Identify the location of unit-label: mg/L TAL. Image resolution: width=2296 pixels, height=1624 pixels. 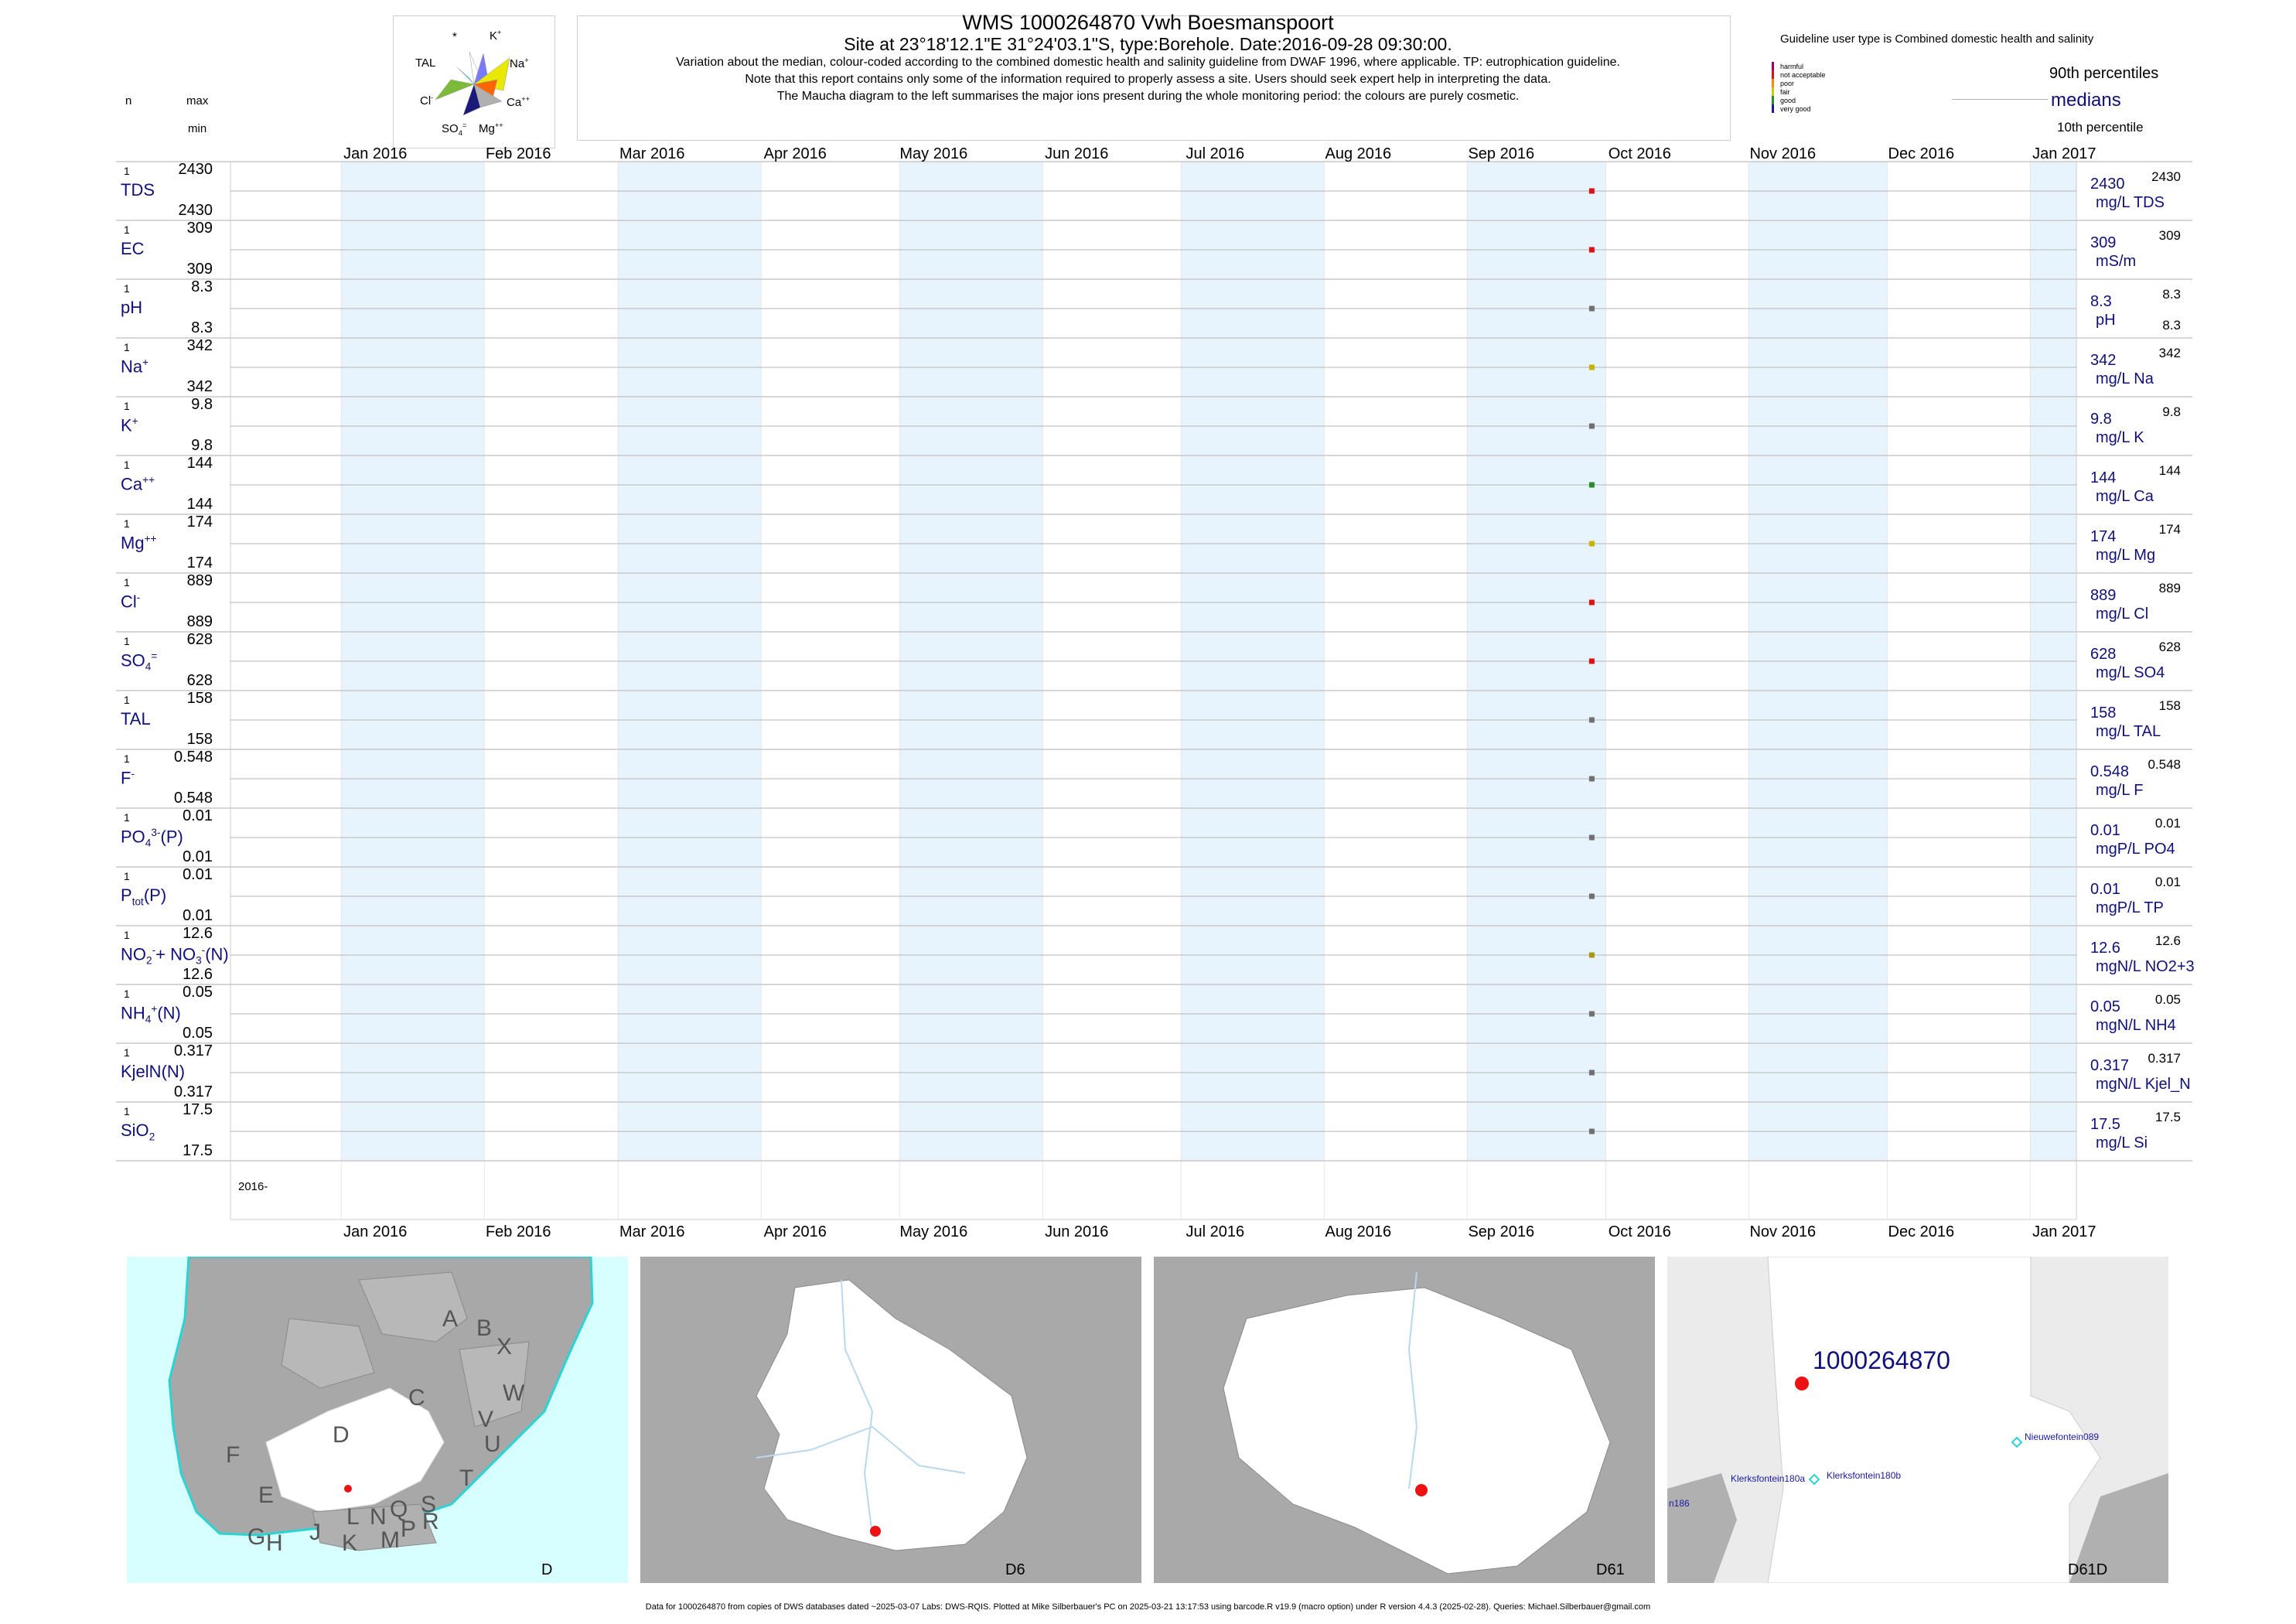
(2128, 731).